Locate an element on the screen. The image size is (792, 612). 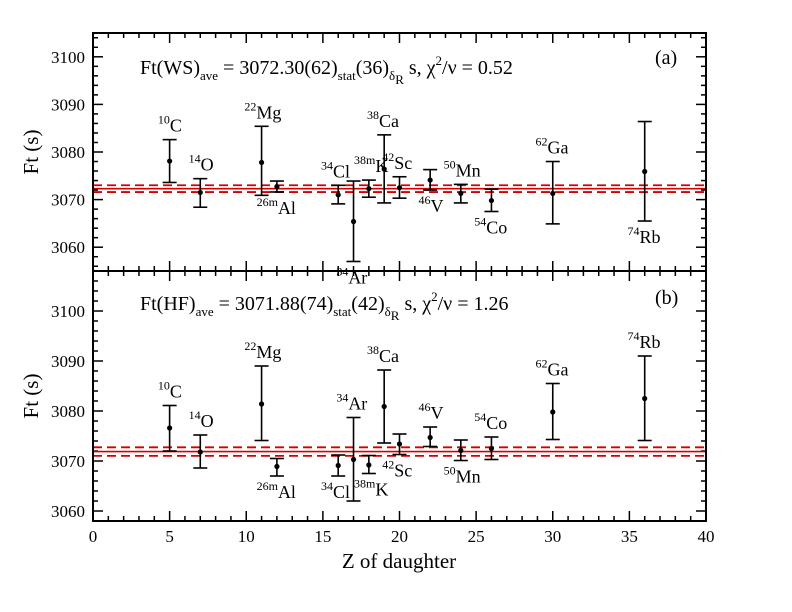
panel-tag: (b) is located at coordinates (666, 298).